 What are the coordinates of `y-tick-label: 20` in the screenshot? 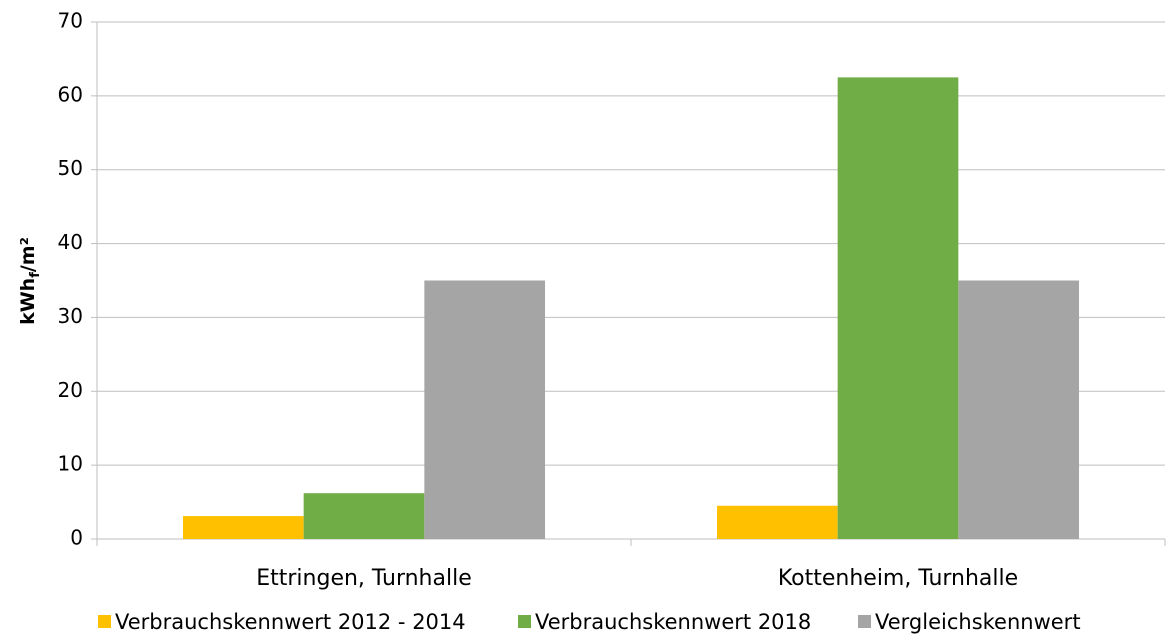 It's located at (70, 390).